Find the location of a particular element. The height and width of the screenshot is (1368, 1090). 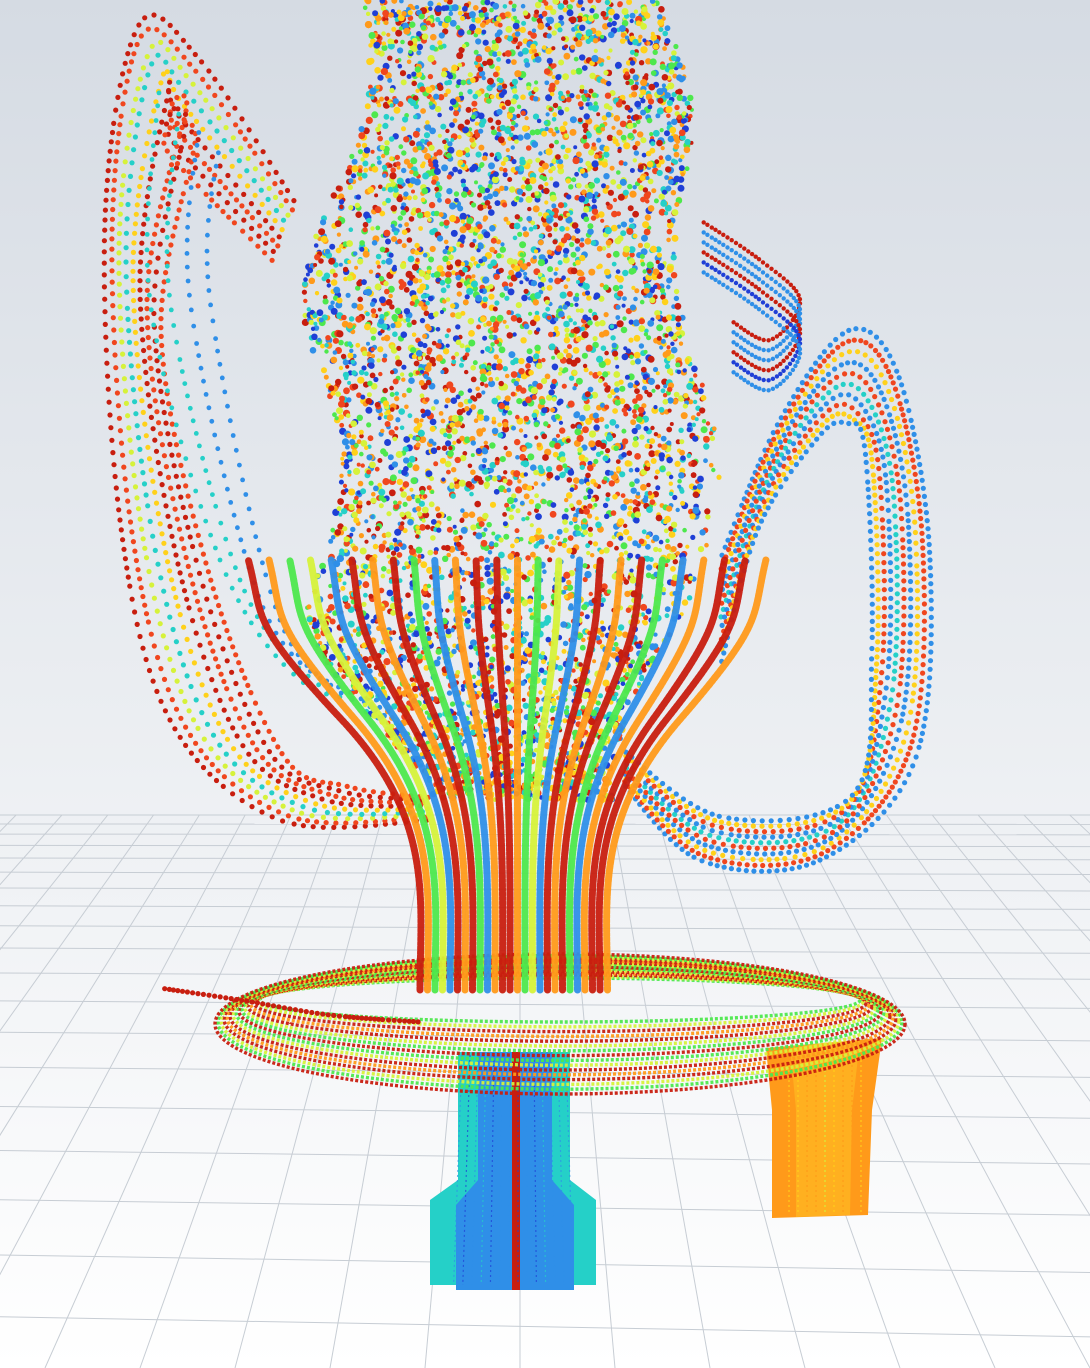

inlet-pipe-center is located at coordinates (513, 1171).